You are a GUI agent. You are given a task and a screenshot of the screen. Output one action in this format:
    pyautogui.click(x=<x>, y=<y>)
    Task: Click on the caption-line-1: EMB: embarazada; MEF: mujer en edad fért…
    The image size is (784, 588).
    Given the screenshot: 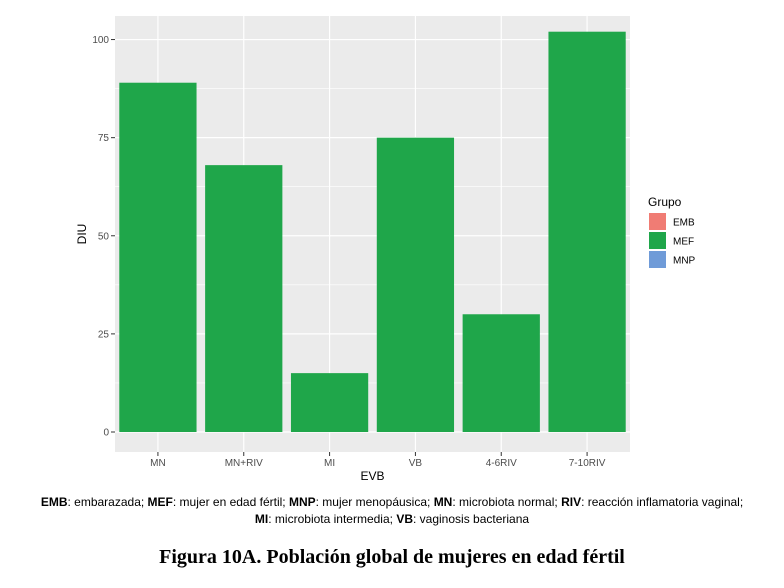 What is the action you would take?
    pyautogui.click(x=392, y=502)
    